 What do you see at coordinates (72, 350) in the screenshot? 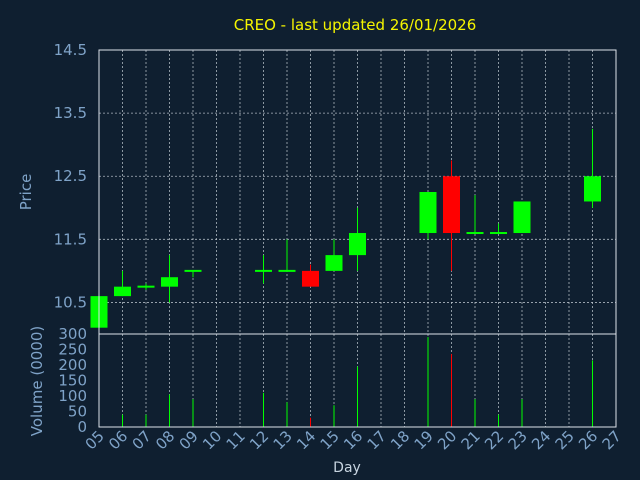
I see `volume-tick-label: 250` at bounding box center [72, 350].